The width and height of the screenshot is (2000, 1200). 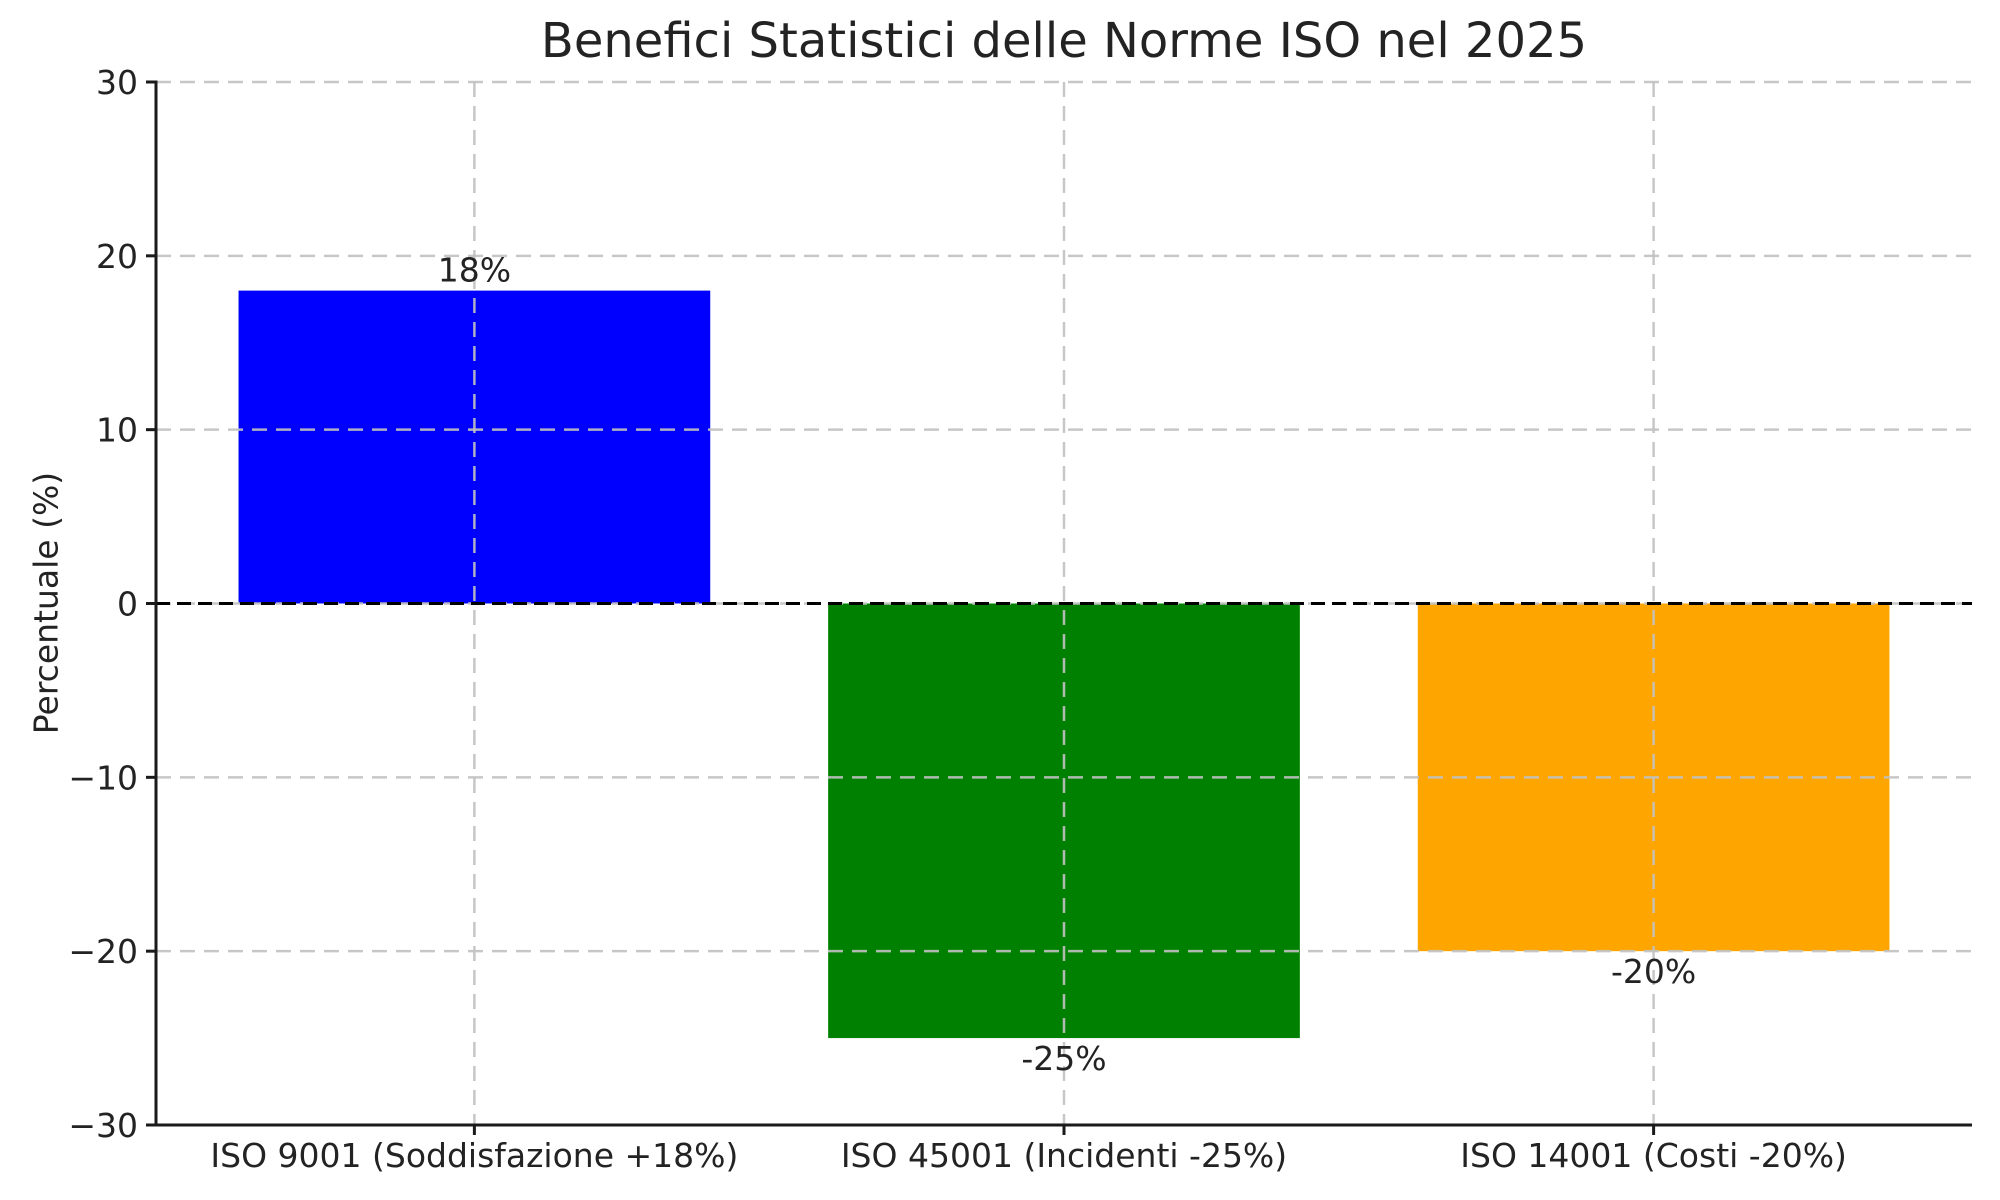 What do you see at coordinates (117, 430) in the screenshot?
I see `y-tick-label: 10` at bounding box center [117, 430].